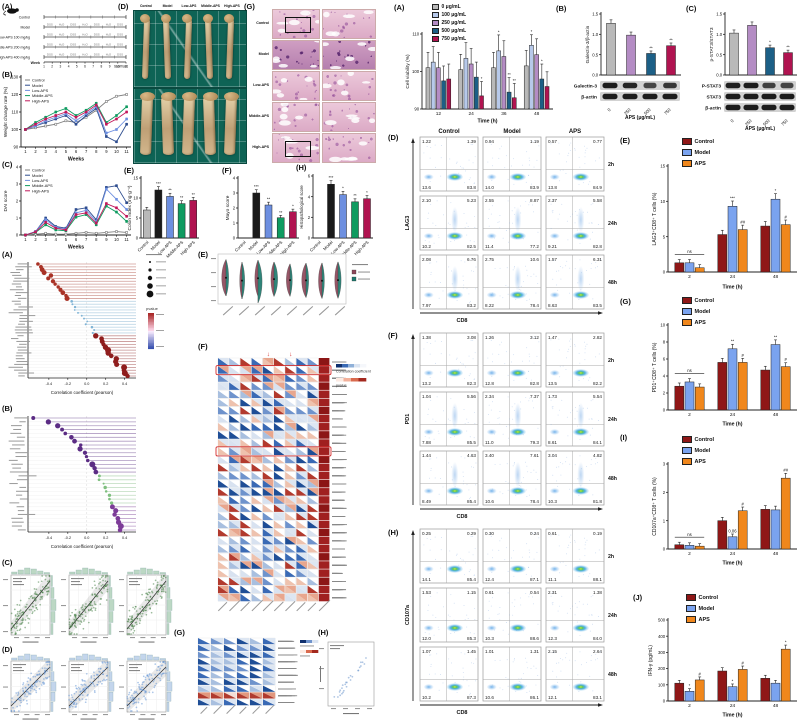  I want to click on label: 0, so click(17, 235).